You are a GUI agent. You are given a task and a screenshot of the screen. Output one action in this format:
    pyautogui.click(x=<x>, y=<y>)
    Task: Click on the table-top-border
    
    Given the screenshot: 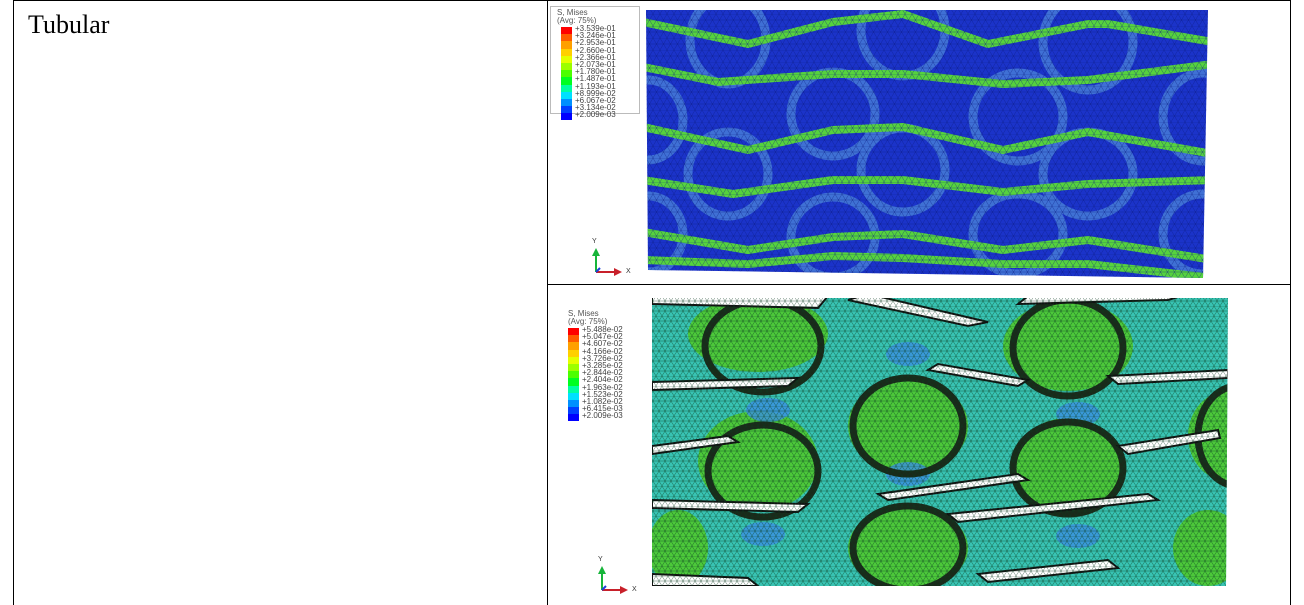 What is the action you would take?
    pyautogui.click(x=652, y=0)
    